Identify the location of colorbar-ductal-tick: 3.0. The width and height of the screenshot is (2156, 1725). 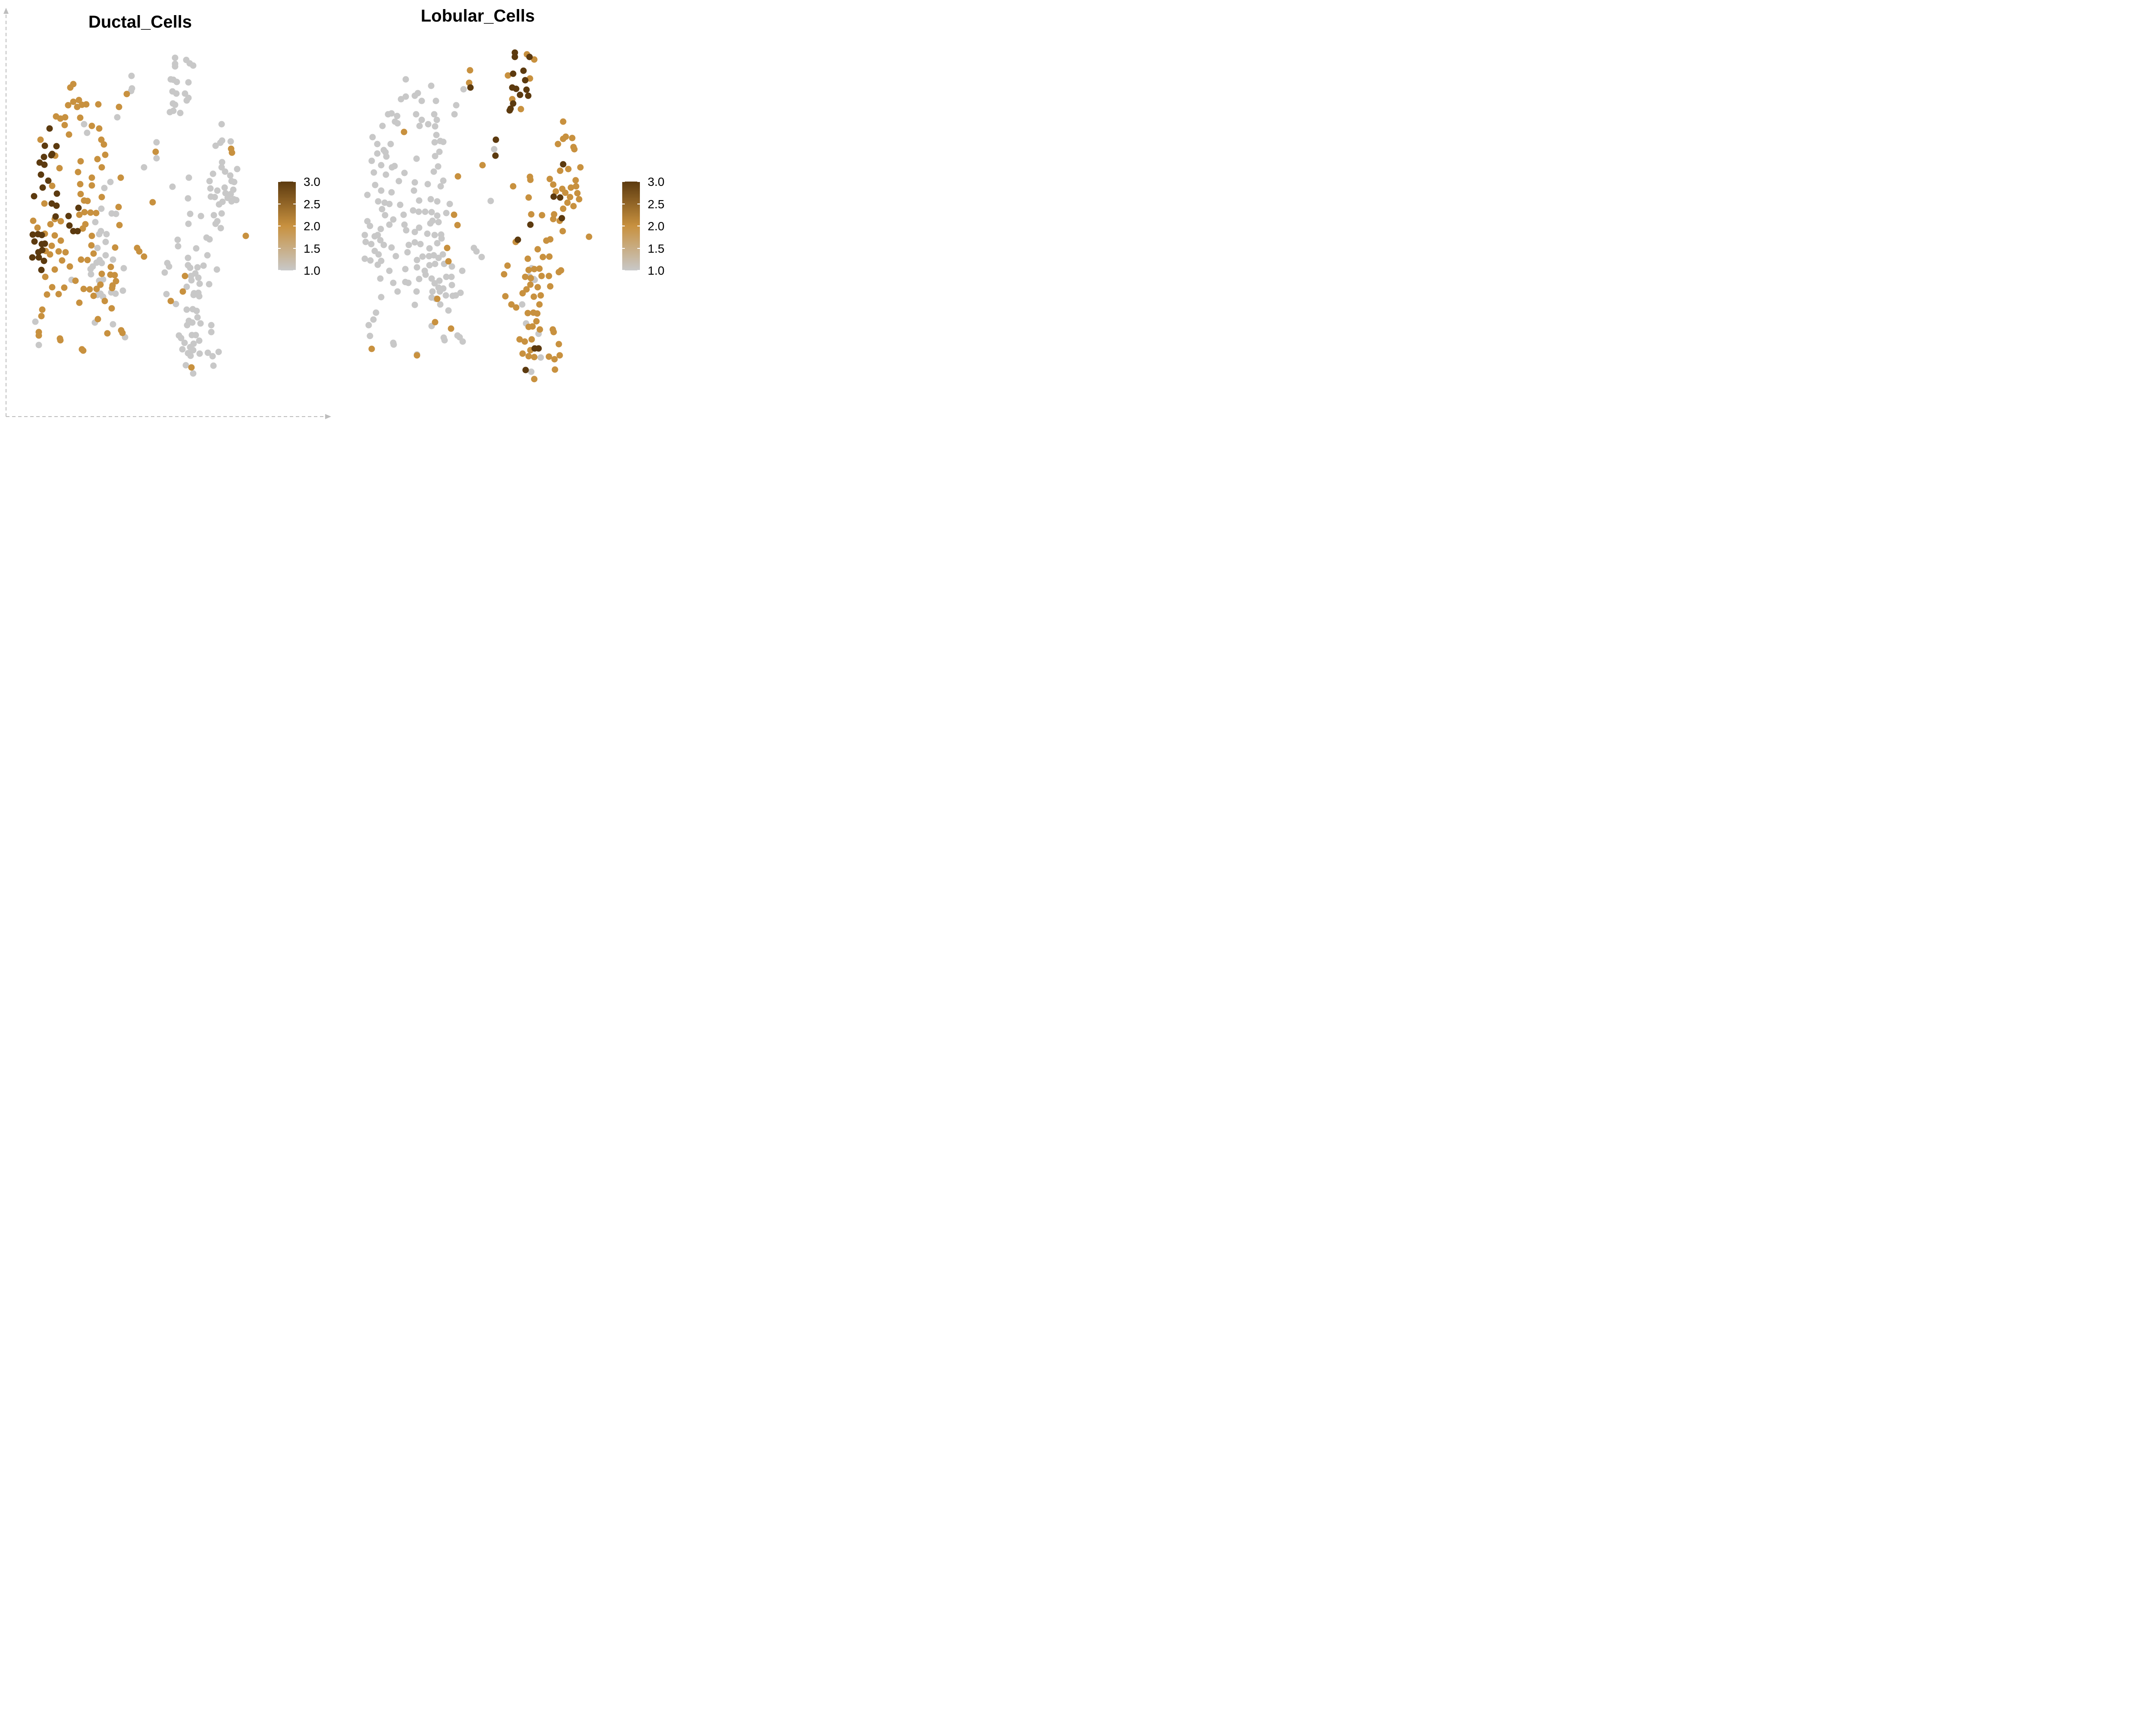
(312, 181).